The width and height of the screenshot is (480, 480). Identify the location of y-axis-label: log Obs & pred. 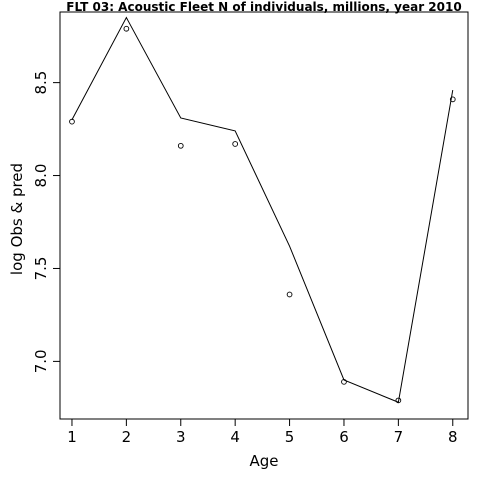
(17, 219).